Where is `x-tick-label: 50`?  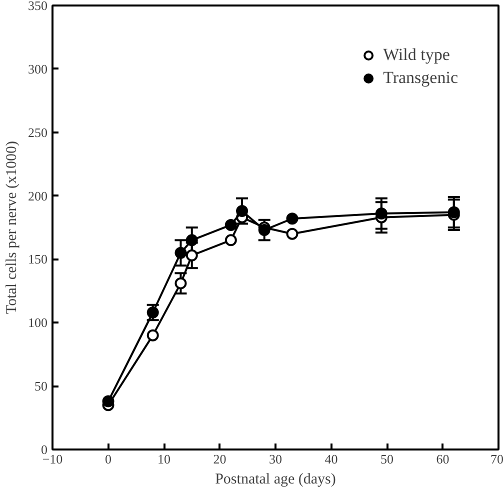
x-tick-label: 50 is located at coordinates (387, 459).